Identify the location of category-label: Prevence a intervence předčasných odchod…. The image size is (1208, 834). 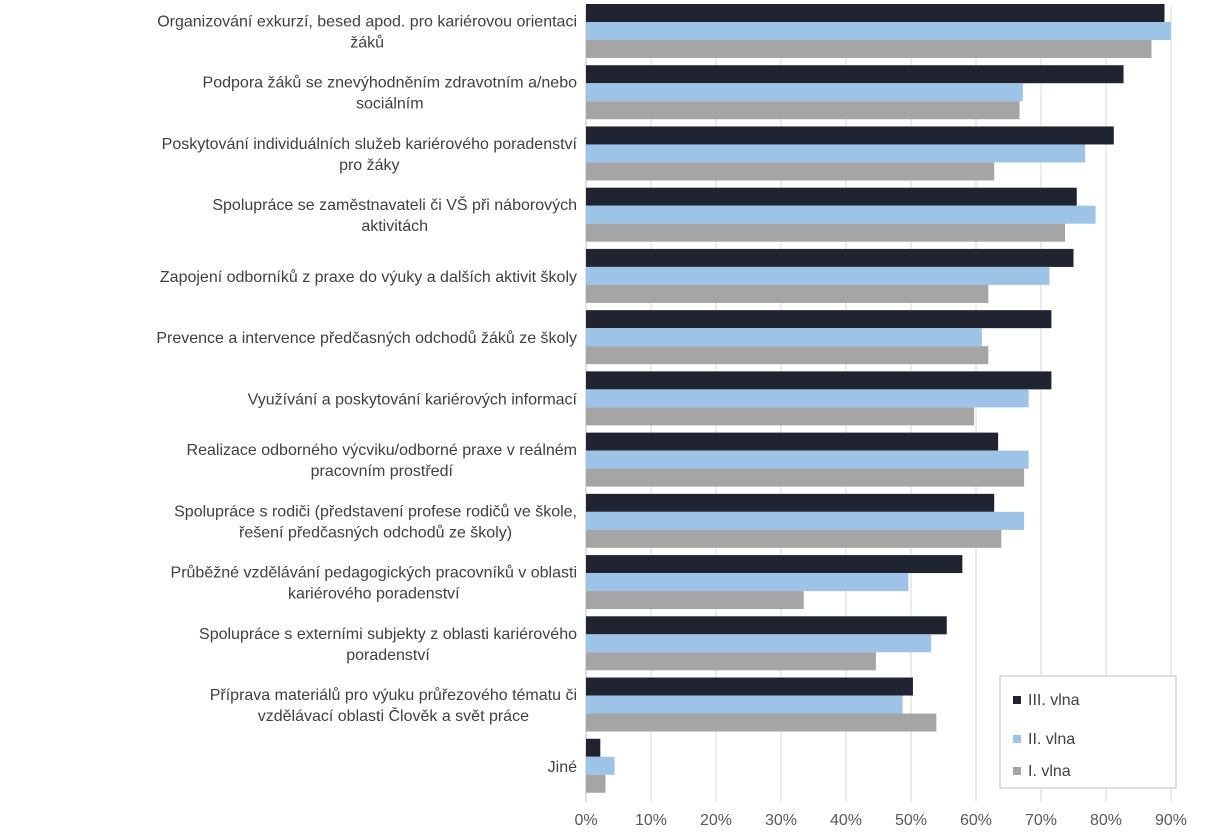
(366, 338).